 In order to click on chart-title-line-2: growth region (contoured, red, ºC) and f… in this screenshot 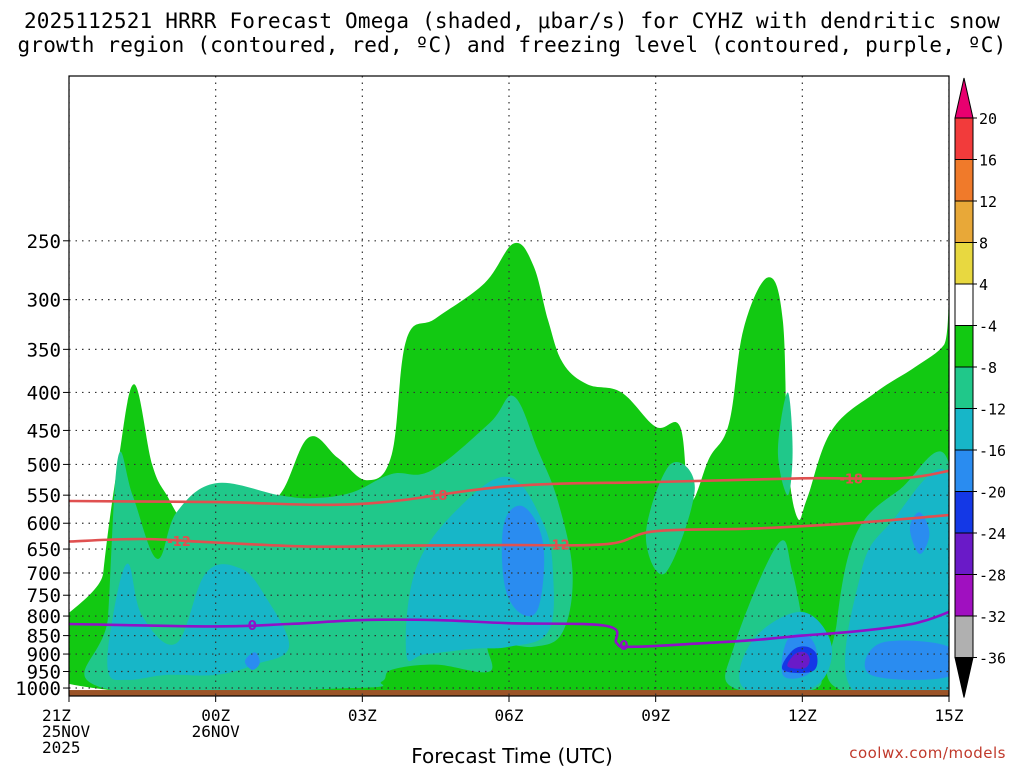, I will do `click(512, 45)`.